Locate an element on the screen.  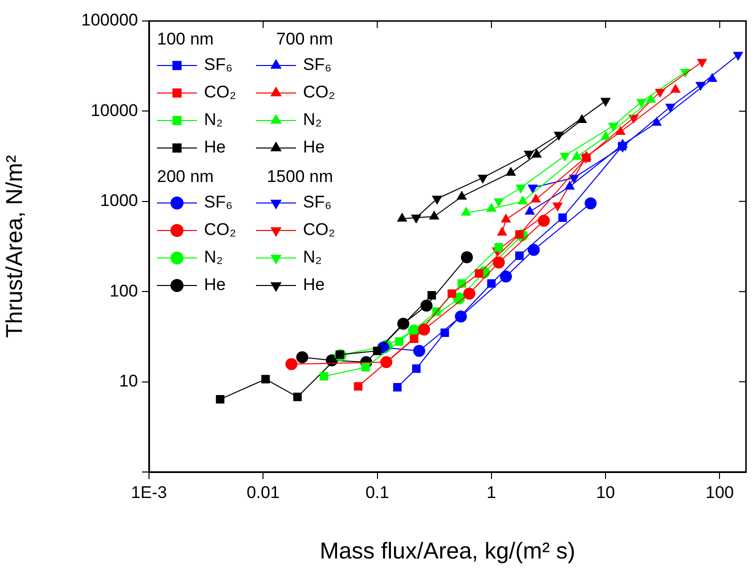
y-tick-label: 100000 is located at coordinates (109, 20).